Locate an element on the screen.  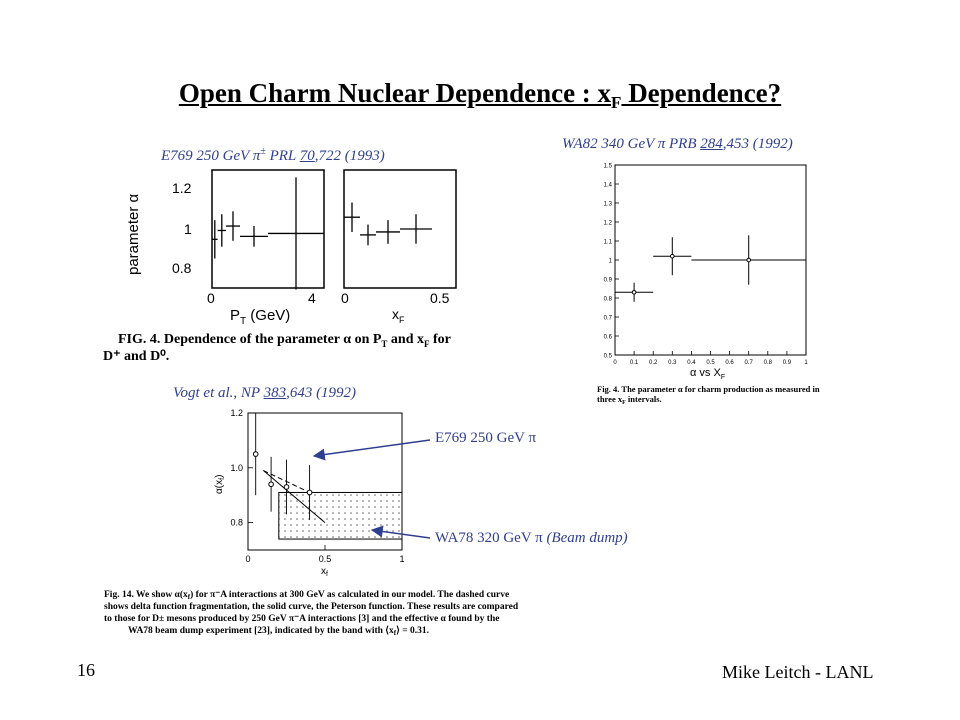
wa82-ytick-label: 0.5 is located at coordinates (608, 357).